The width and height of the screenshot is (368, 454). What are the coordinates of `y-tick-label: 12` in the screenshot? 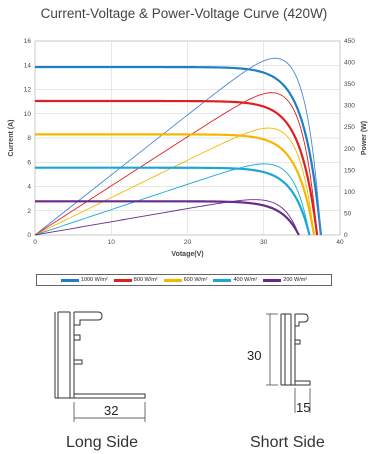 It's located at (28, 90).